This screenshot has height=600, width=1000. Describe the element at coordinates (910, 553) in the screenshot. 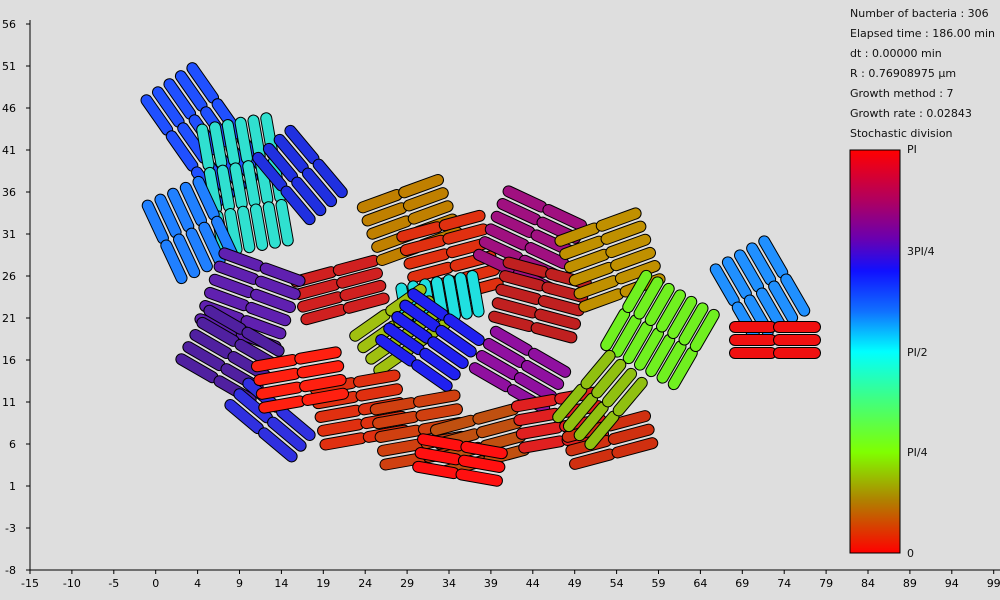

I see `colorbar-label-zero: 0` at that location.